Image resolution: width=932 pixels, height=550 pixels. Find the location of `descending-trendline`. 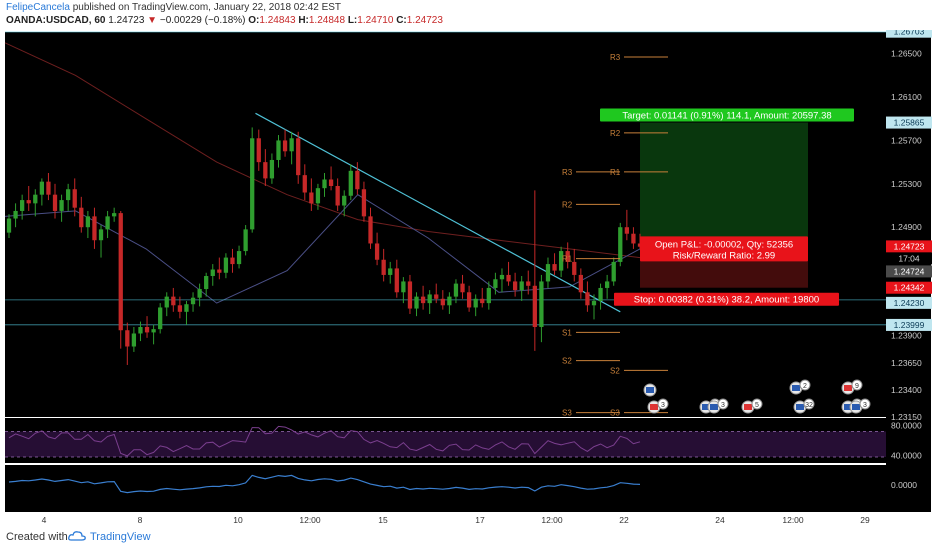

descending-trendline is located at coordinates (438, 212).